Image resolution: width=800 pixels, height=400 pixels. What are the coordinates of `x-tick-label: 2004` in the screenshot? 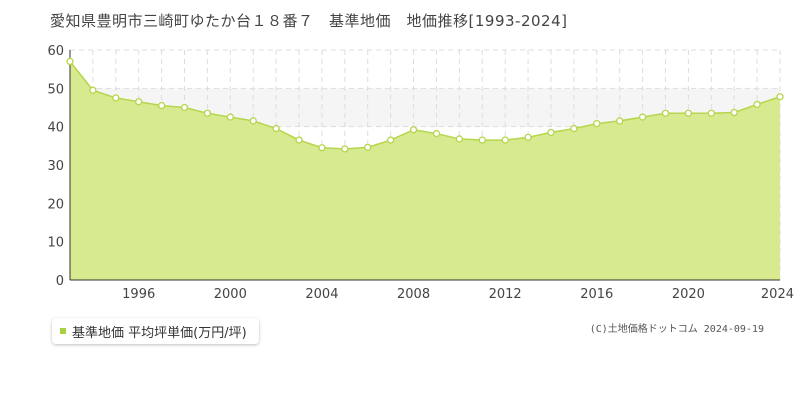 It's located at (321, 294).